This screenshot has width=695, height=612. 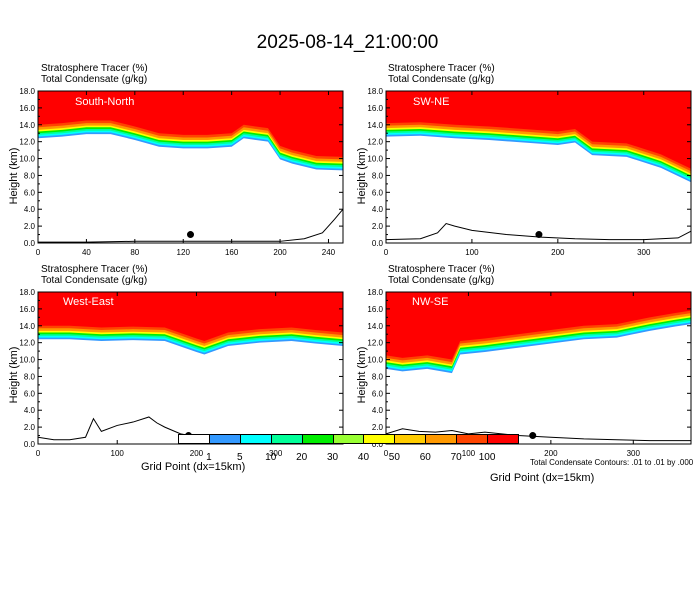 I want to click on x-tick-label: 40, so click(x=86, y=252).